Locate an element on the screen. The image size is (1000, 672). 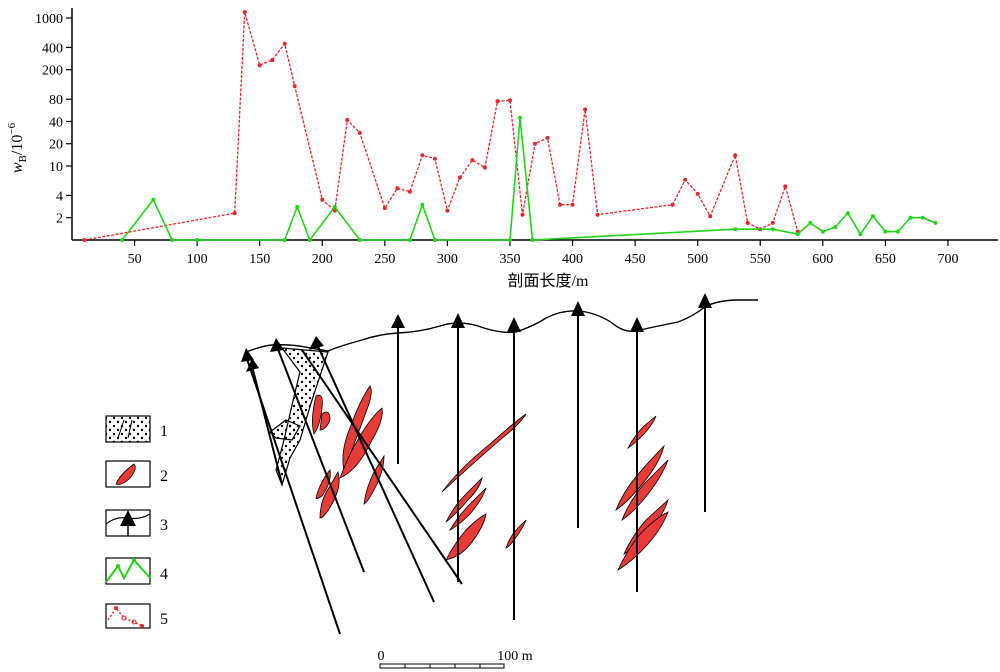
svg-text: wB/10−6 is located at coordinates (17, 147).